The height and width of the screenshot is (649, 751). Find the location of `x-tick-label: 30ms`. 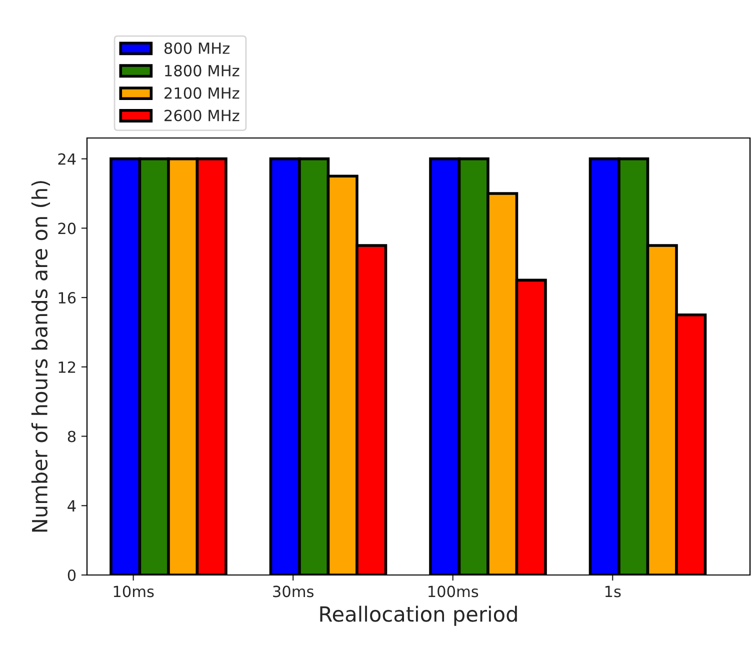

x-tick-label: 30ms is located at coordinates (293, 592).